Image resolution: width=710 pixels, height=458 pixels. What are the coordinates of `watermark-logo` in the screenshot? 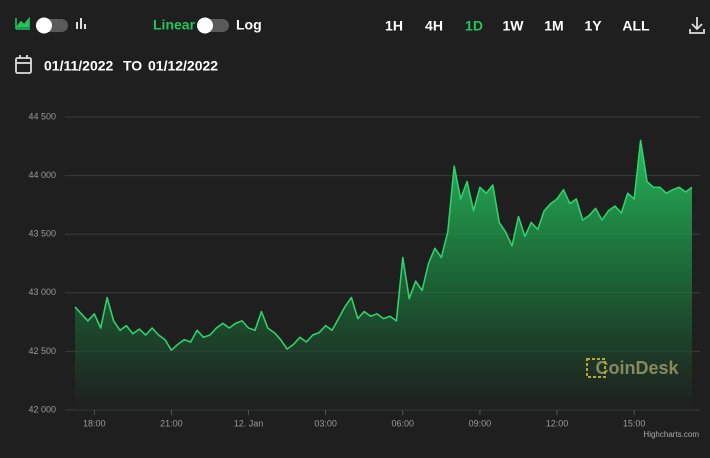 It's located at (596, 368).